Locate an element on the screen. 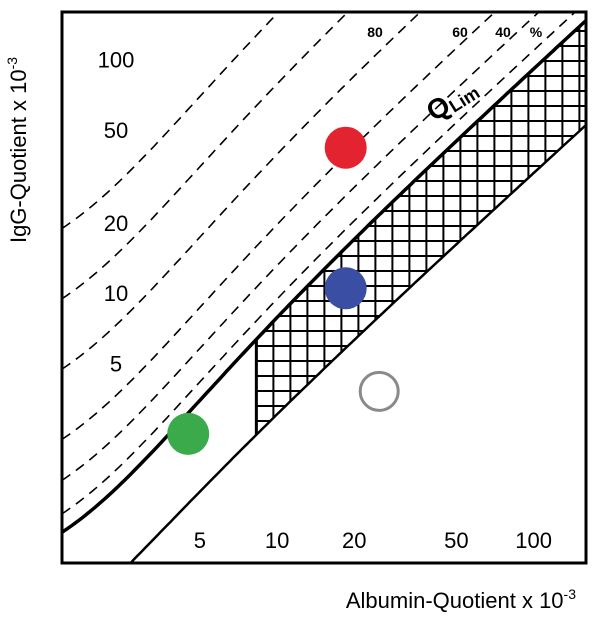 The image size is (600, 627). percent-label: 80 is located at coordinates (375, 32).